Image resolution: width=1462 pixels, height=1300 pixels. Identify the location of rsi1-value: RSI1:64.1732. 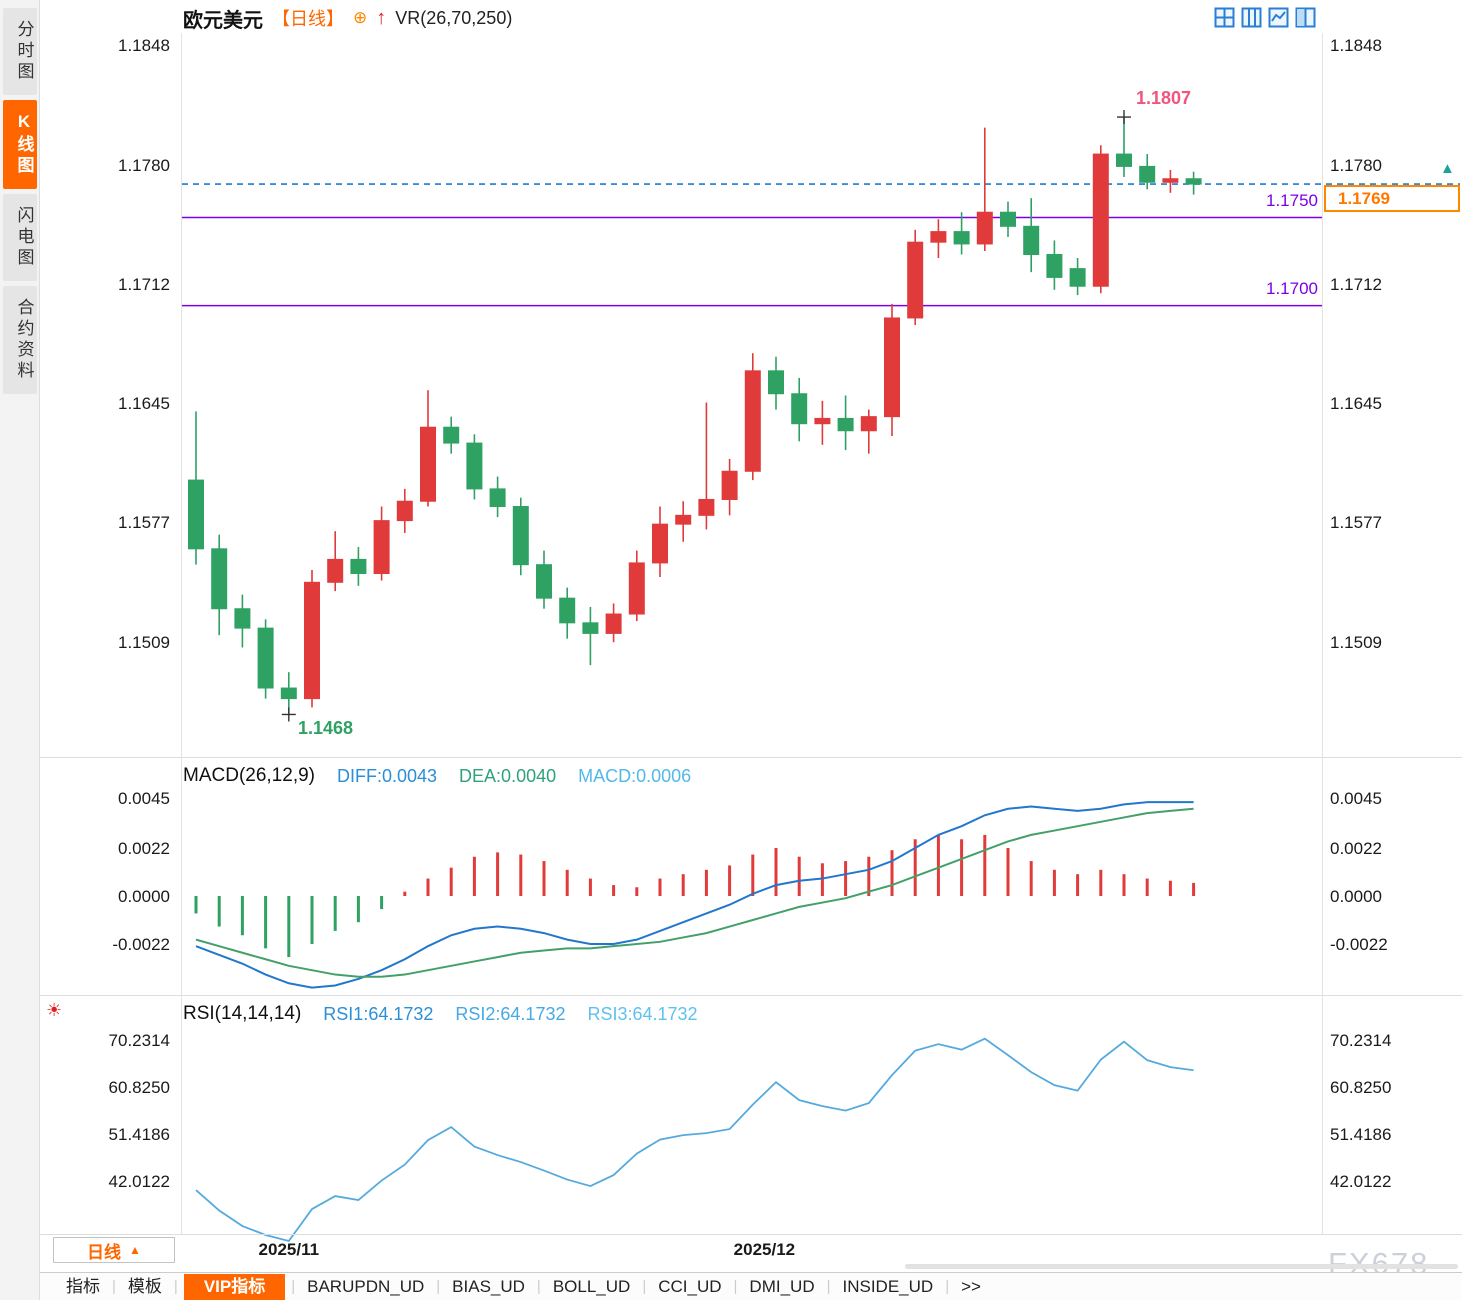
(378, 1013).